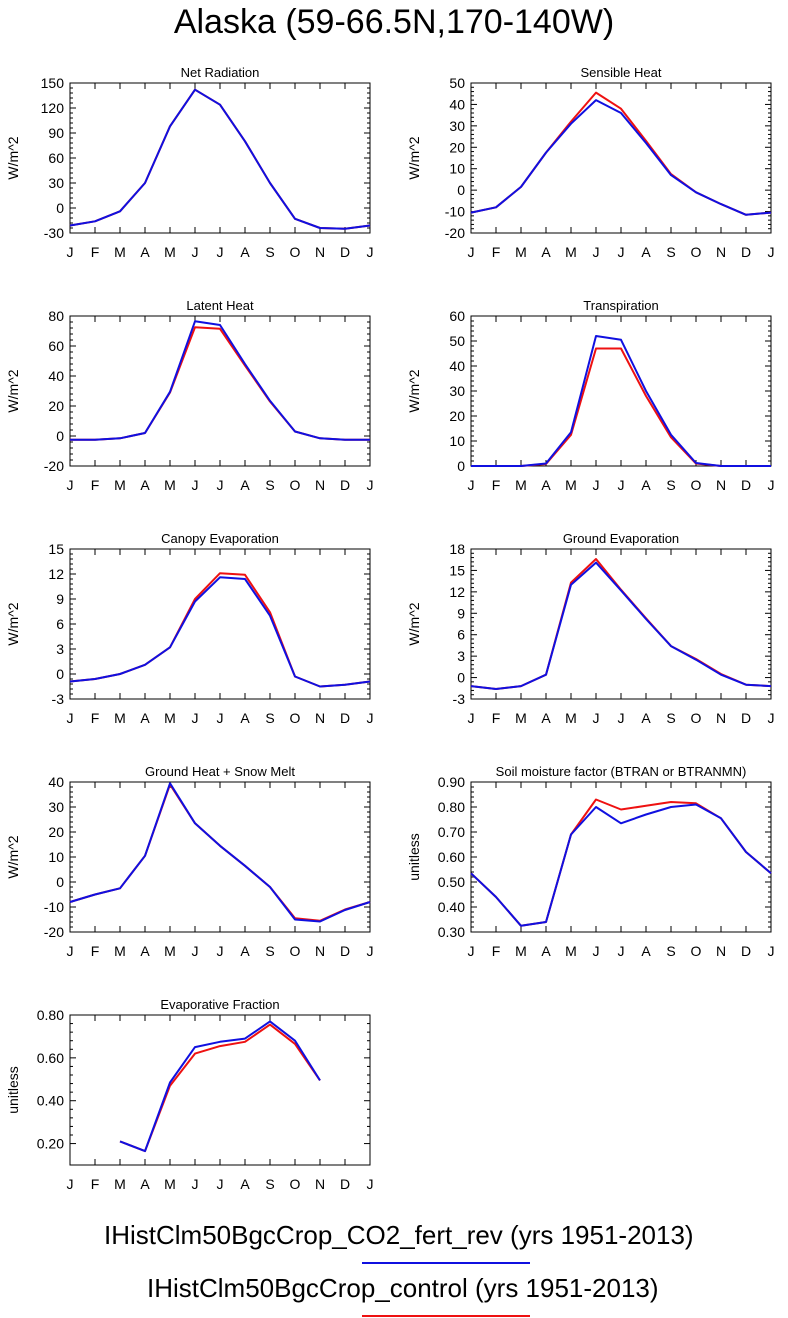  What do you see at coordinates (451, 932) in the screenshot?
I see `y-tick-label: 0.30` at bounding box center [451, 932].